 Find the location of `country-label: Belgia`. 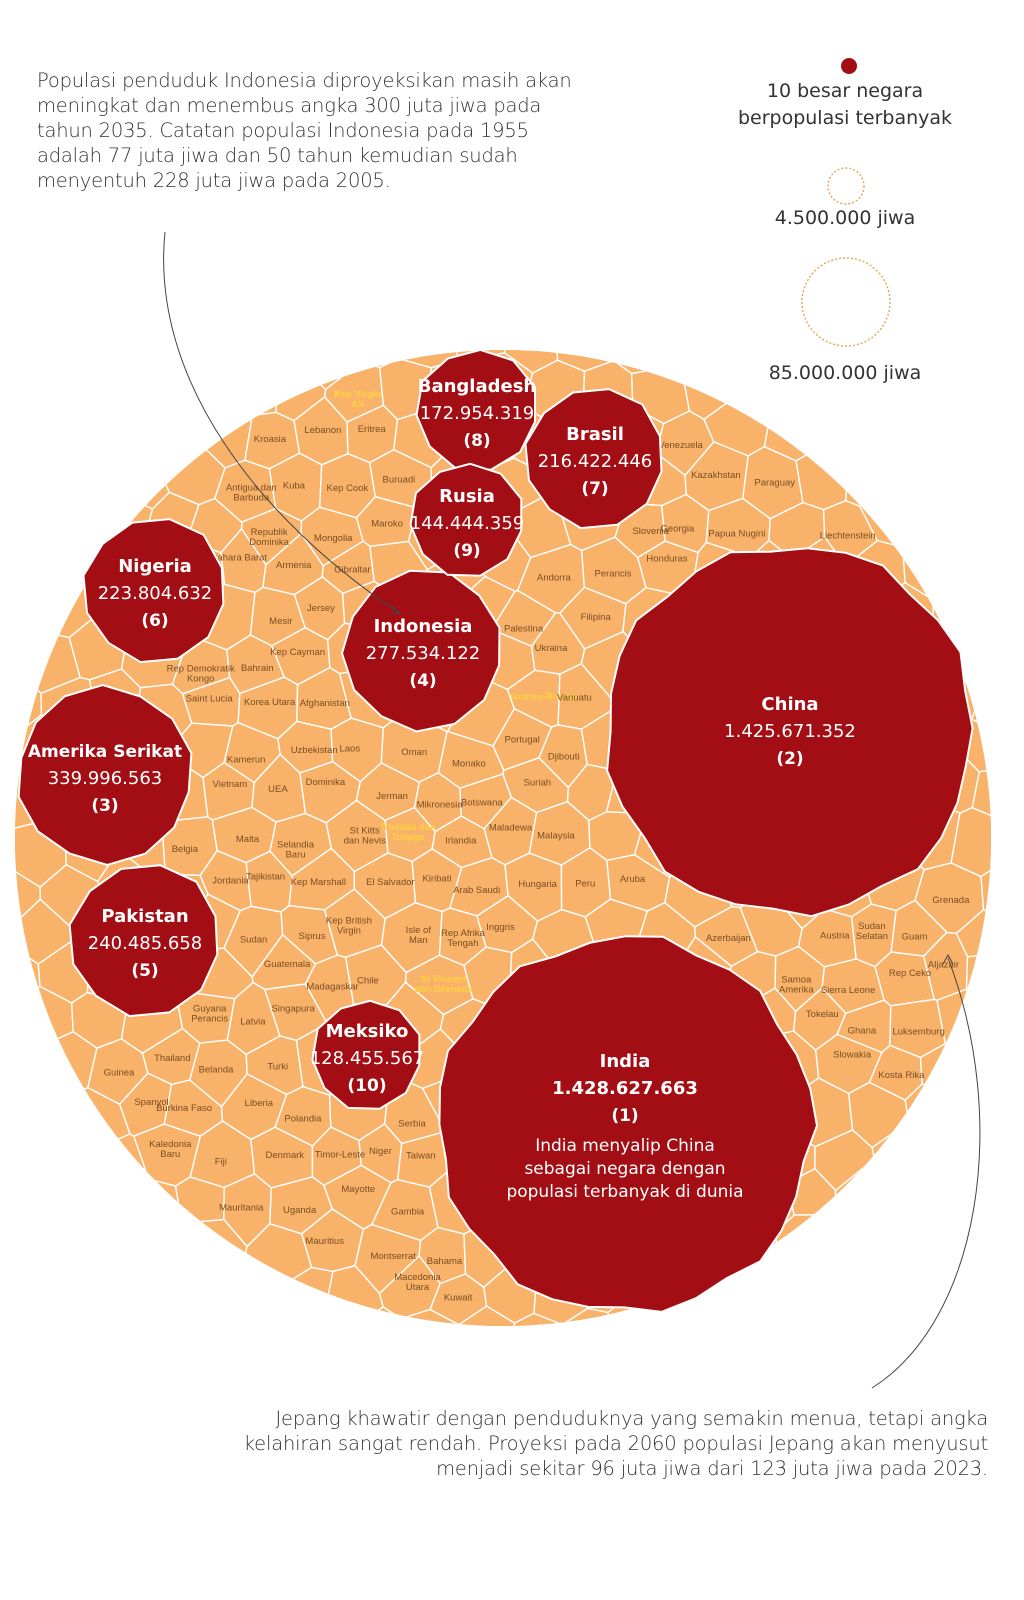

country-label: Belgia is located at coordinates (185, 849).